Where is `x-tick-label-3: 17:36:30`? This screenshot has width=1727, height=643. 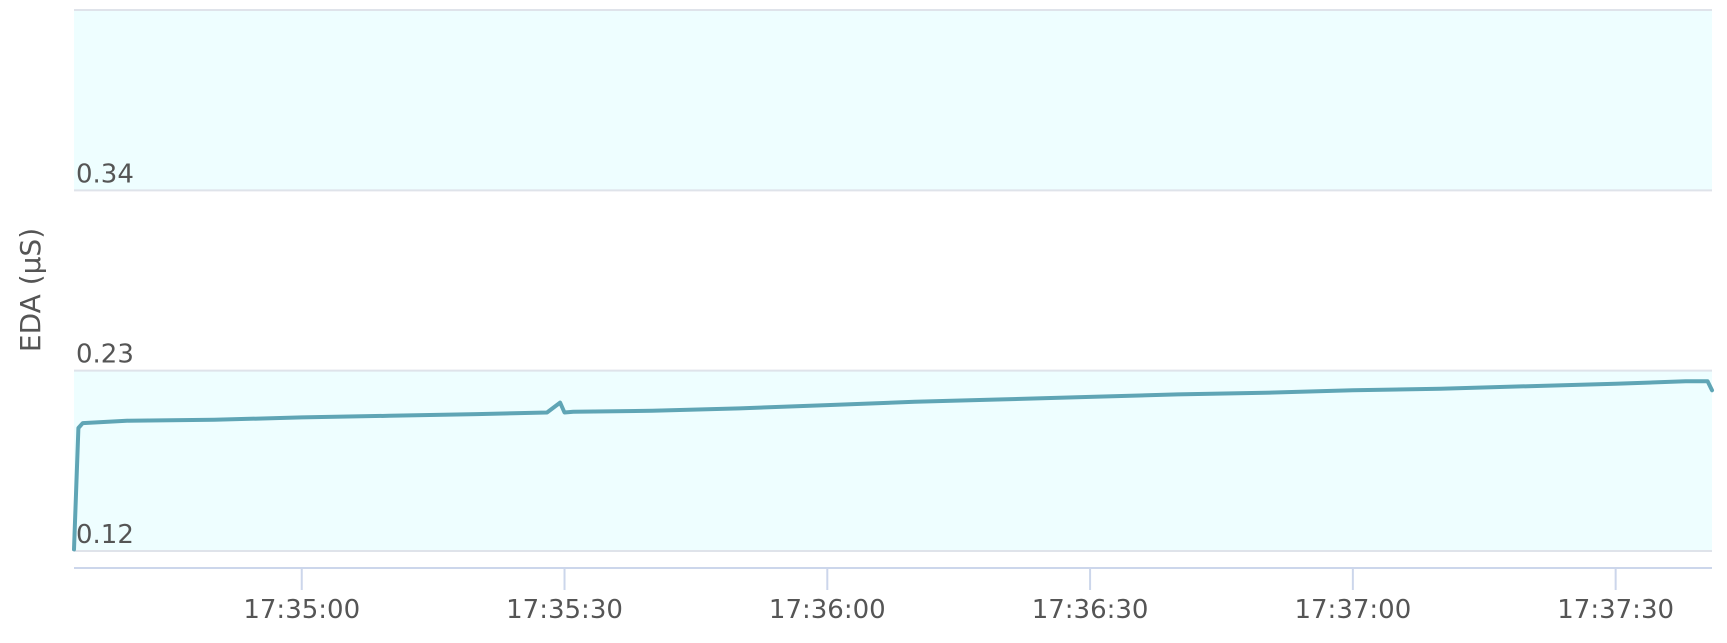 x-tick-label-3: 17:36:30 is located at coordinates (1090, 610).